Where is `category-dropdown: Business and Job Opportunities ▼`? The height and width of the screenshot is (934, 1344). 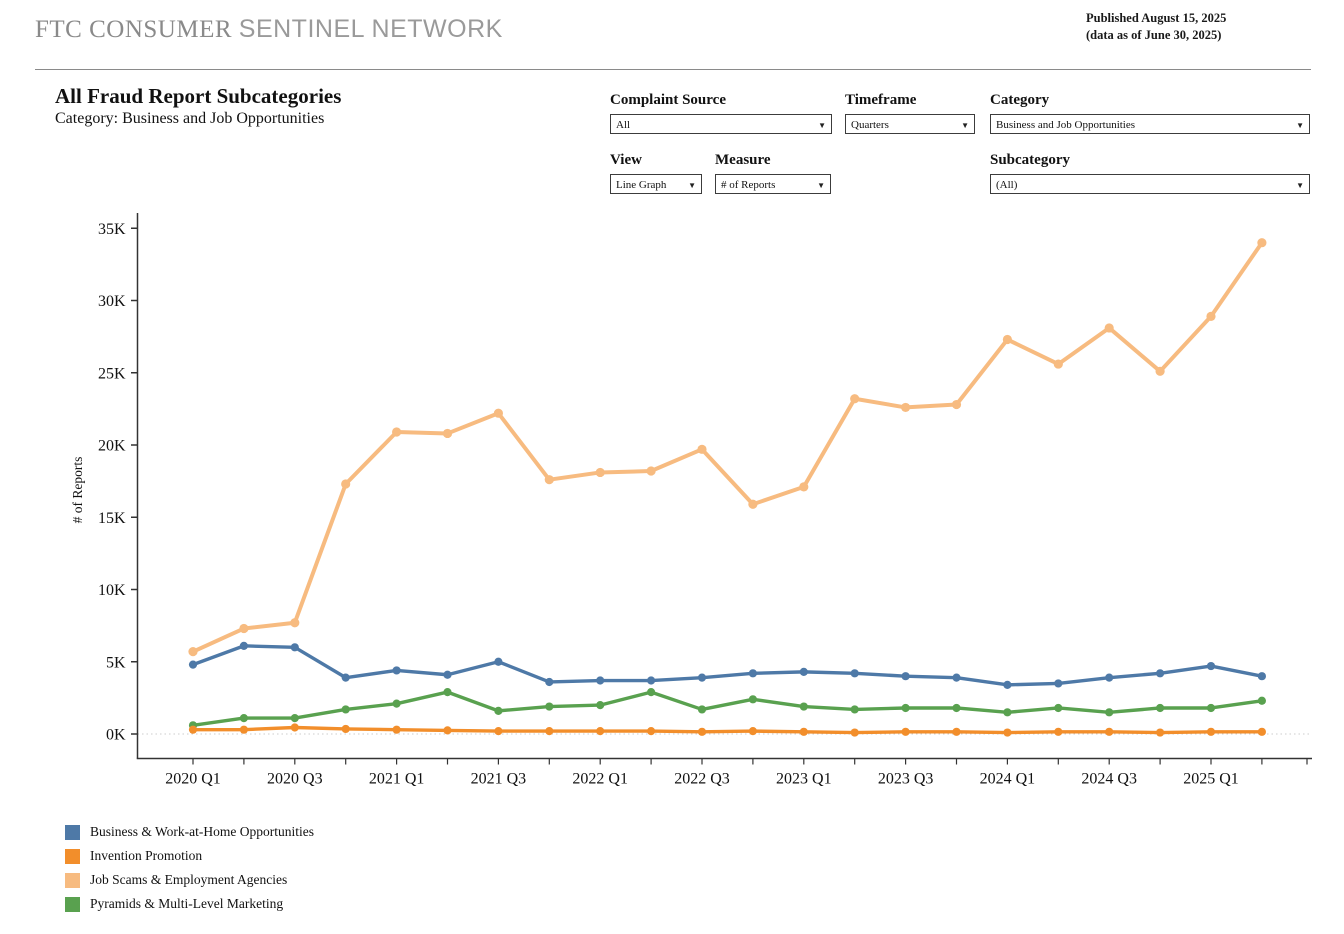
category-dropdown: Business and Job Opportunities ▼ is located at coordinates (1150, 124).